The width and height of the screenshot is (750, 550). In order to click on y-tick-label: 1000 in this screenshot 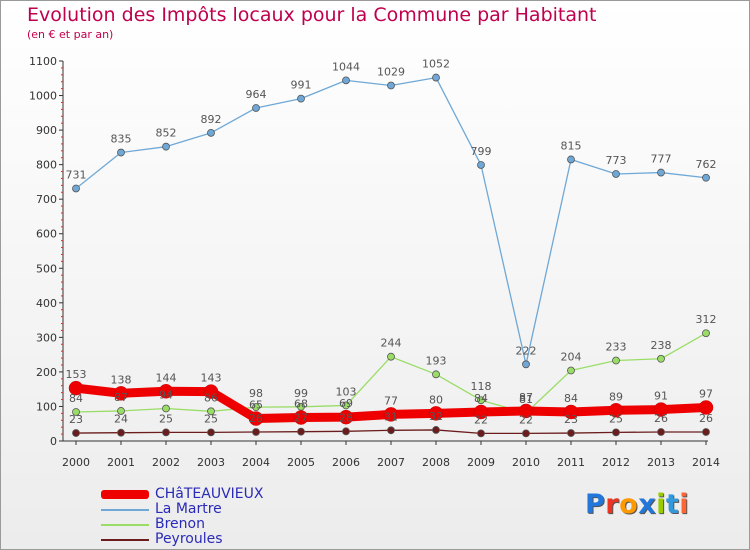, I will do `click(43, 96)`.